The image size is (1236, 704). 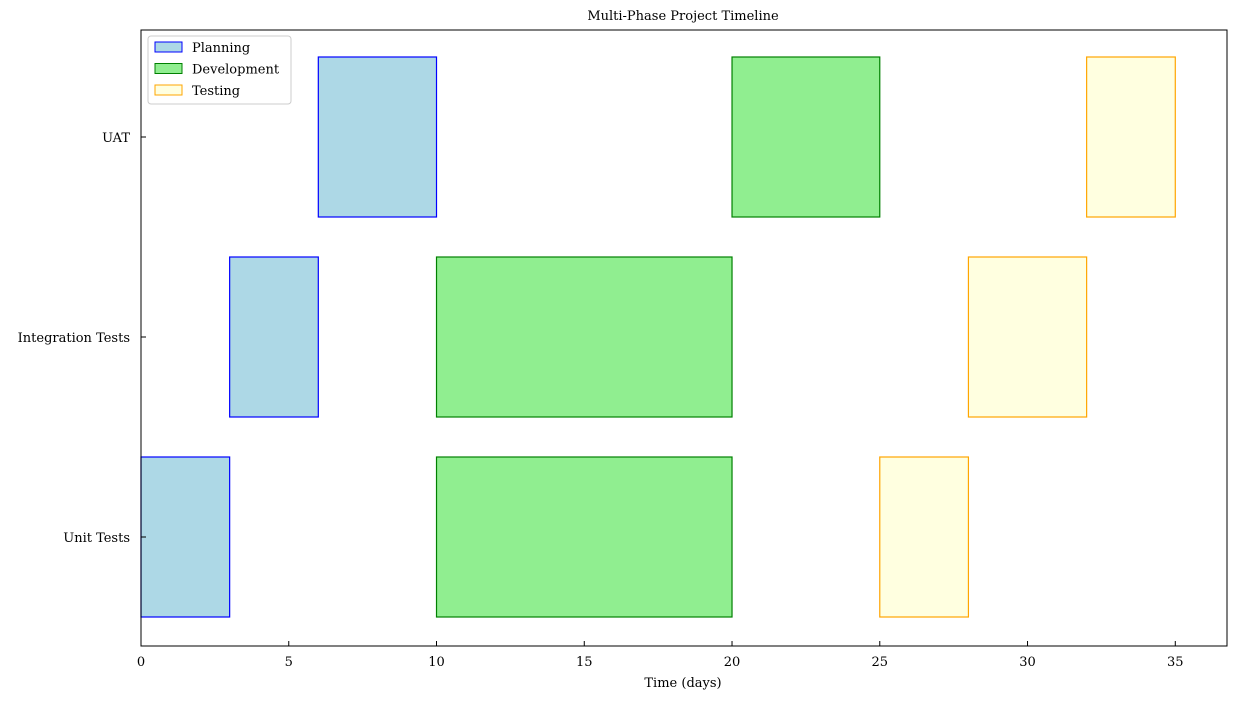 I want to click on legend-entry-label: Testing, so click(x=216, y=91).